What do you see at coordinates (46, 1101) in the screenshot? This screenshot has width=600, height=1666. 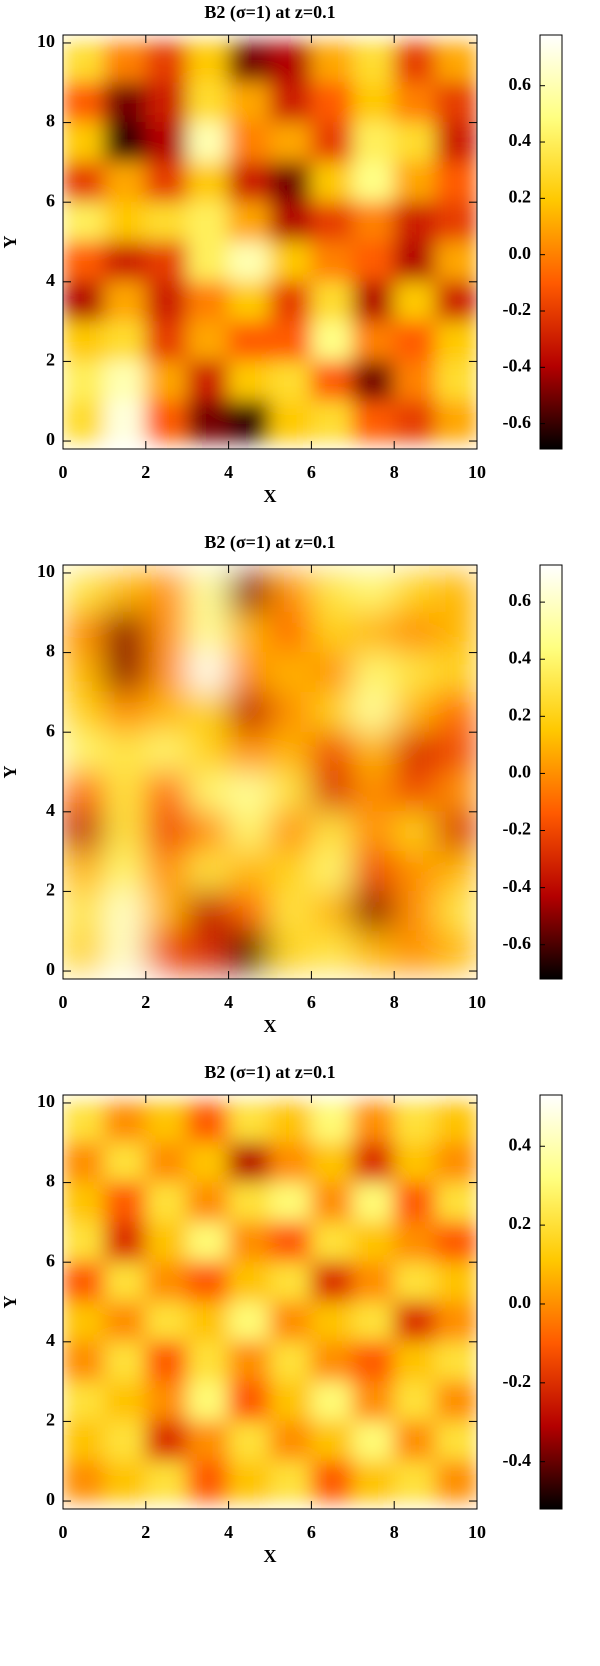 I see `y-tick-label: 10` at bounding box center [46, 1101].